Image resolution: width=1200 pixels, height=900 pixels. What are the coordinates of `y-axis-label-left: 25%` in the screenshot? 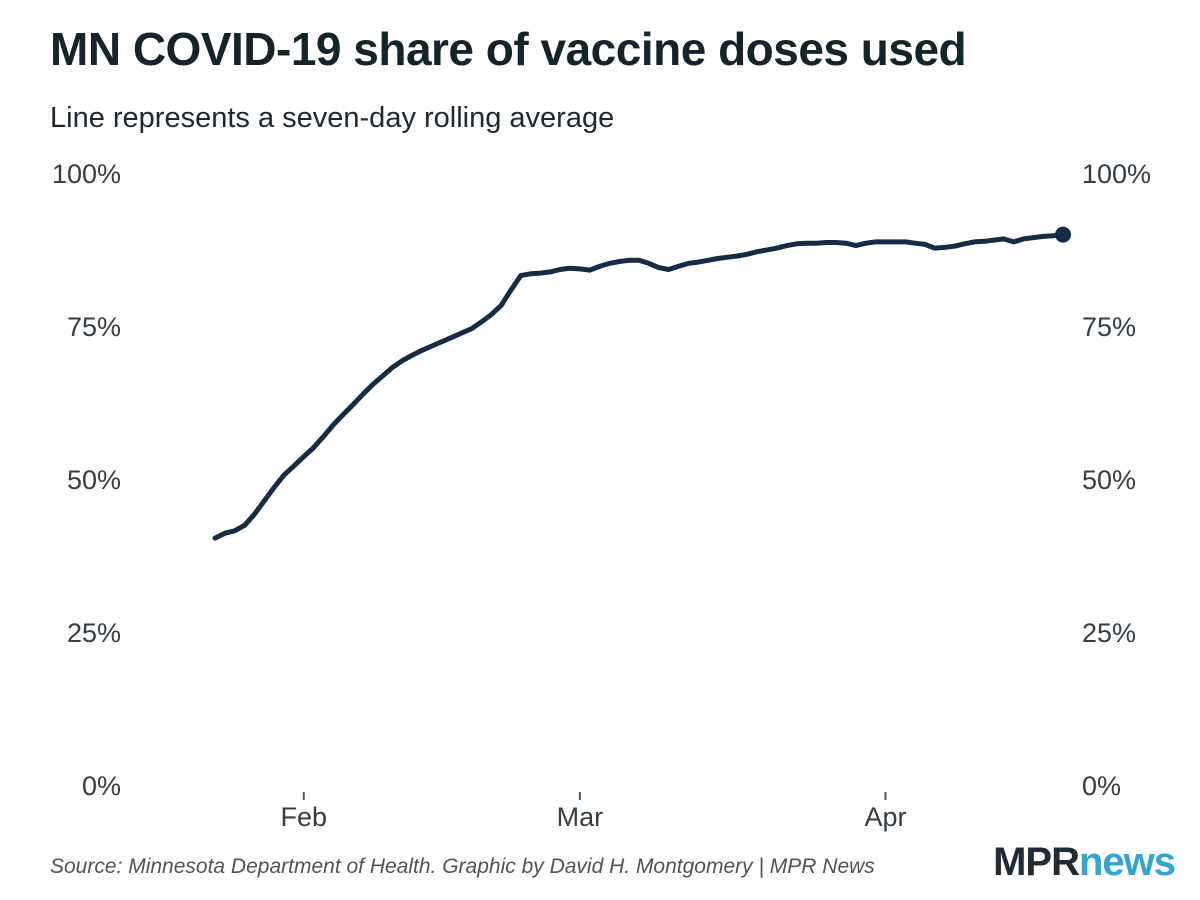 It's located at (94, 633).